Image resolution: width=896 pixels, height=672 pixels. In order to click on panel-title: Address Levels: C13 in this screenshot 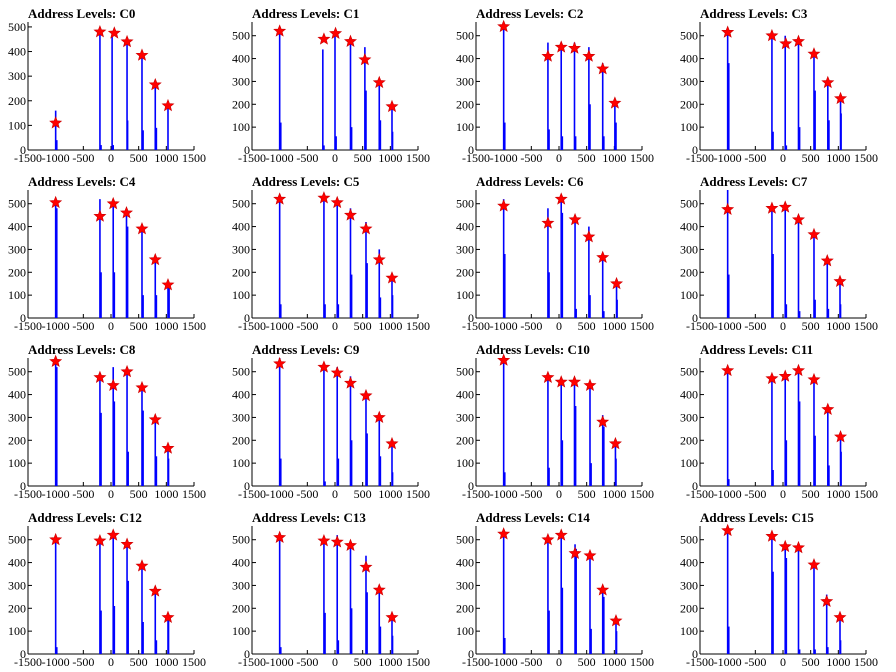, I will do `click(309, 517)`.